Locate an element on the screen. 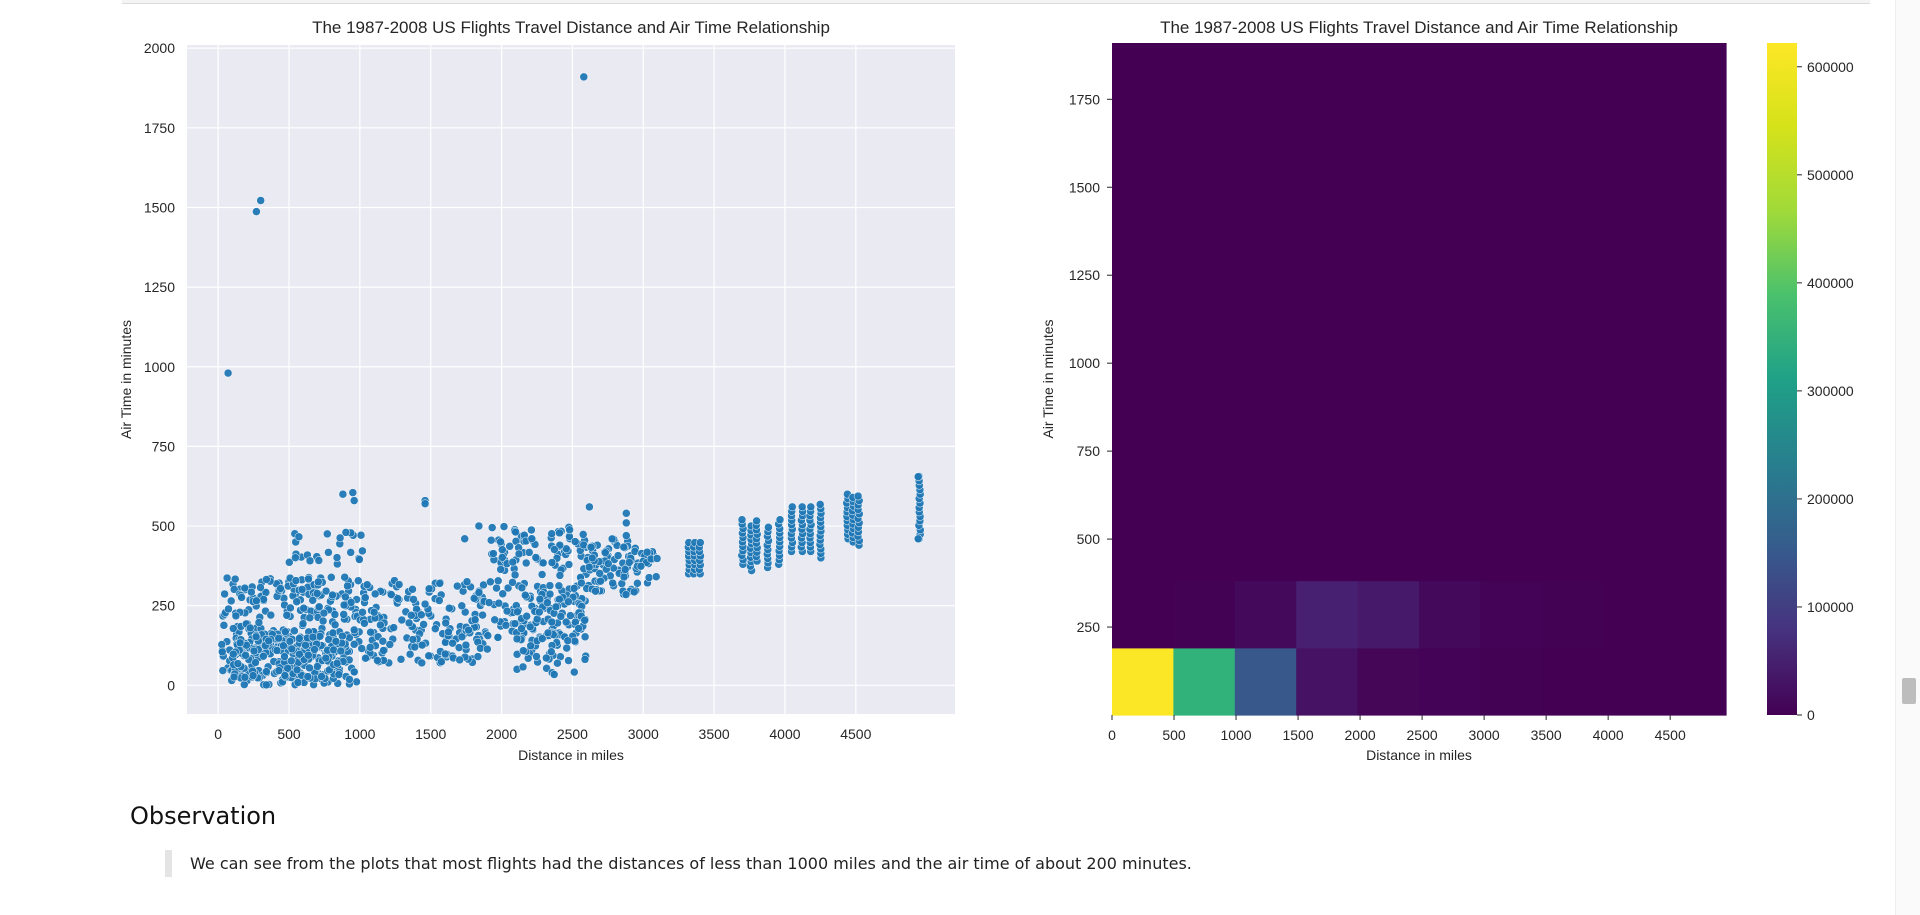  page-scrollbar is located at coordinates (1907, 457).